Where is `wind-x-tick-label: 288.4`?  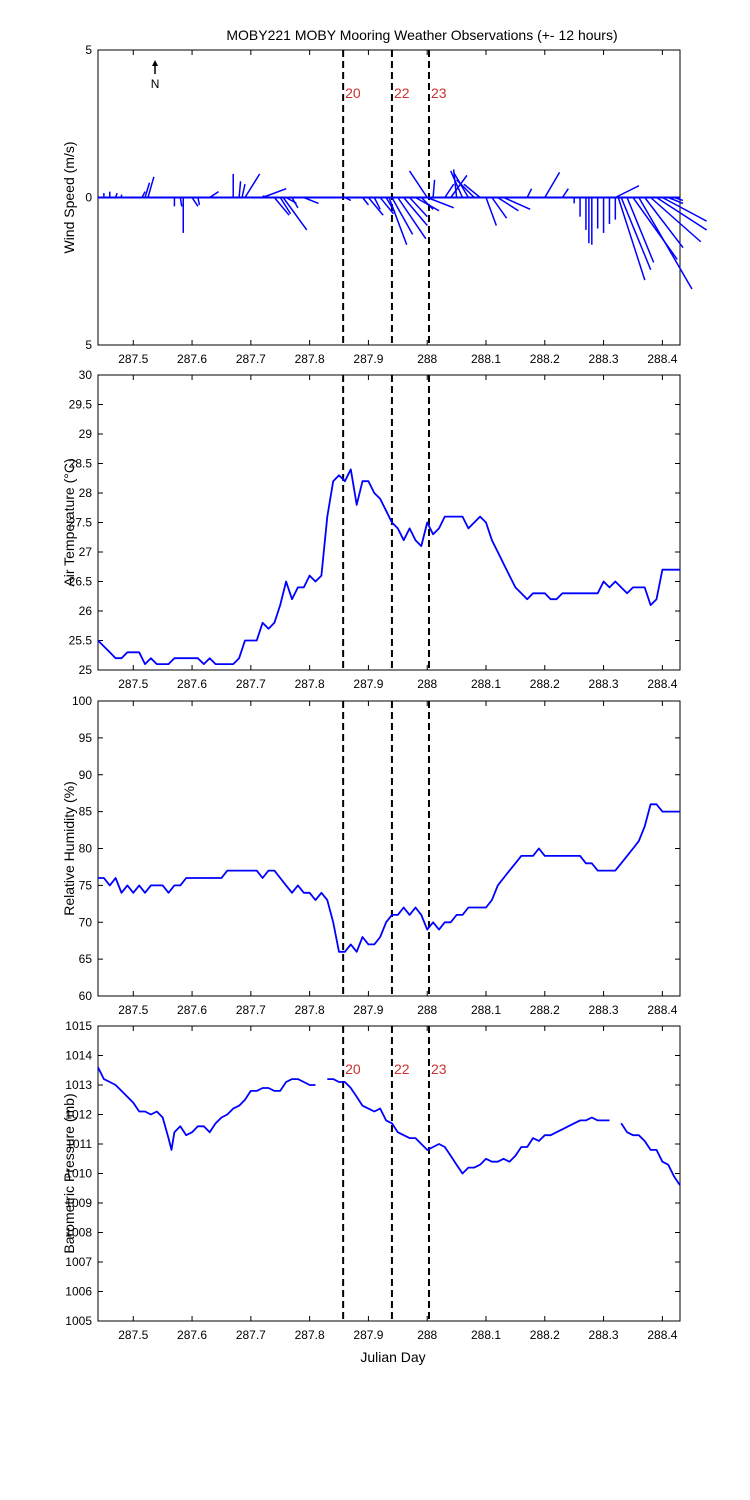
wind-x-tick-label: 288.4 is located at coordinates (662, 359).